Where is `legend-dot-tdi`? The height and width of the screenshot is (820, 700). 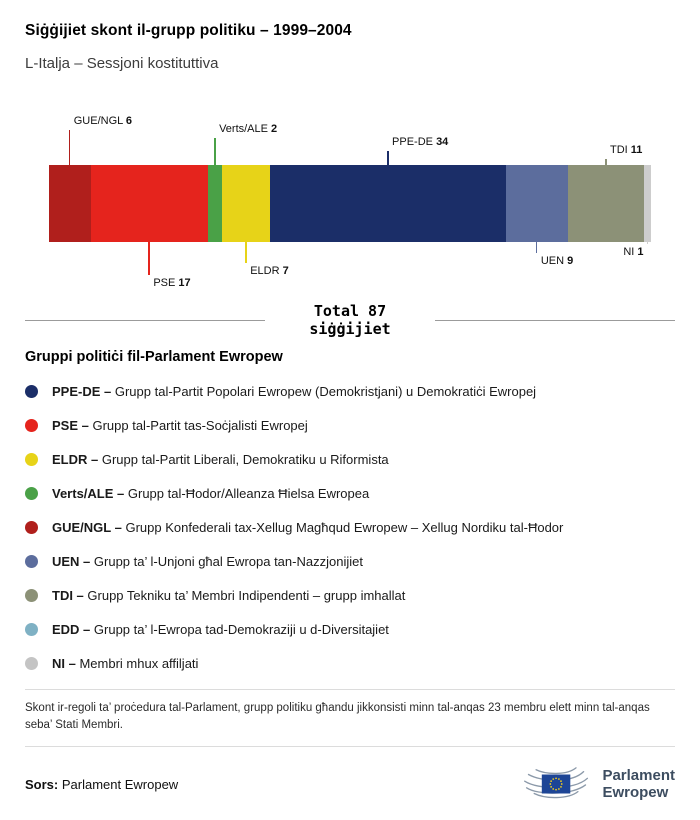 legend-dot-tdi is located at coordinates (31, 596).